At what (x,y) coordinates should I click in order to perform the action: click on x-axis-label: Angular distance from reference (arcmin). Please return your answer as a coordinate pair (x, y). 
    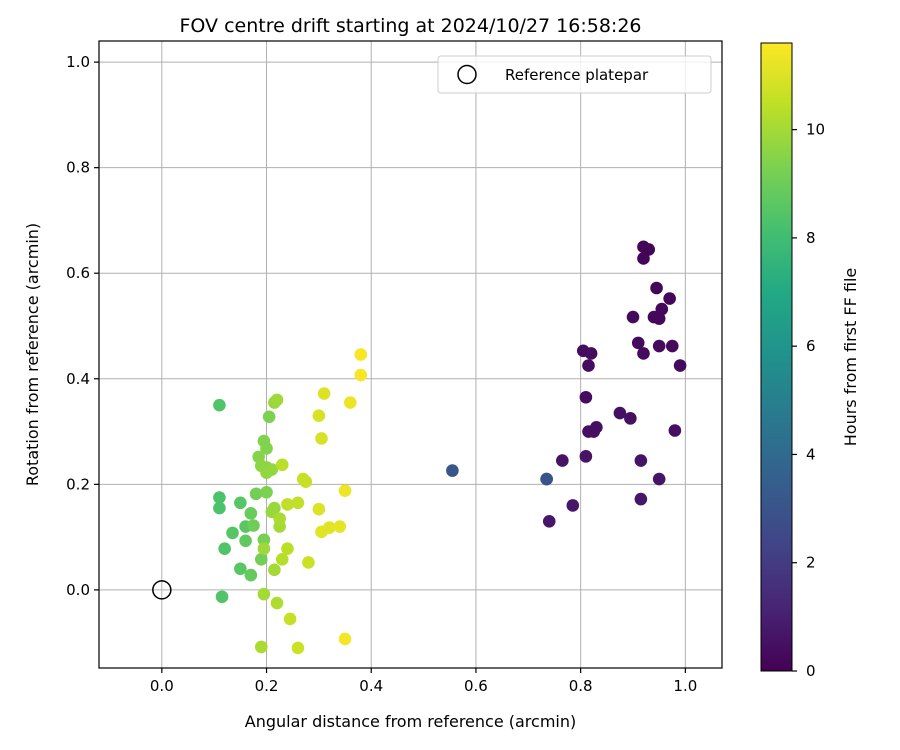
    Looking at the image, I should click on (410, 721).